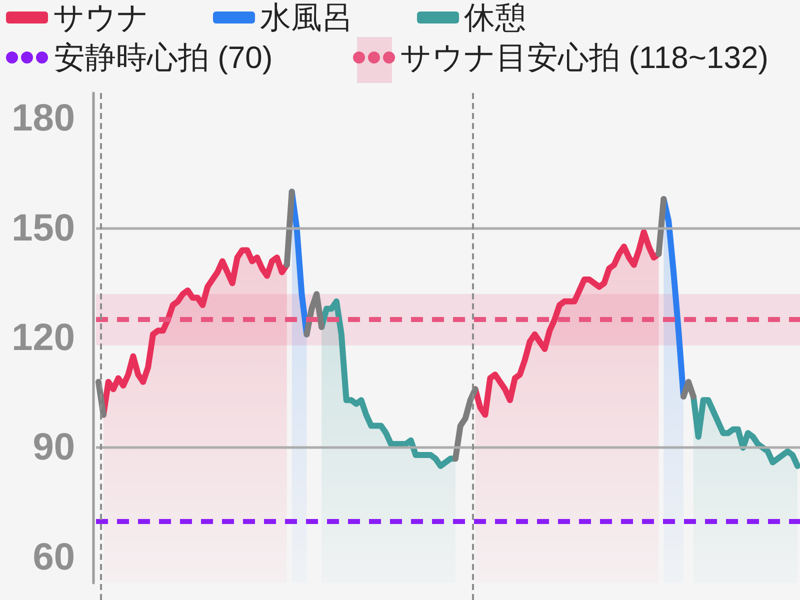 The width and height of the screenshot is (800, 600). I want to click on y-tick-label: 120, so click(43, 338).